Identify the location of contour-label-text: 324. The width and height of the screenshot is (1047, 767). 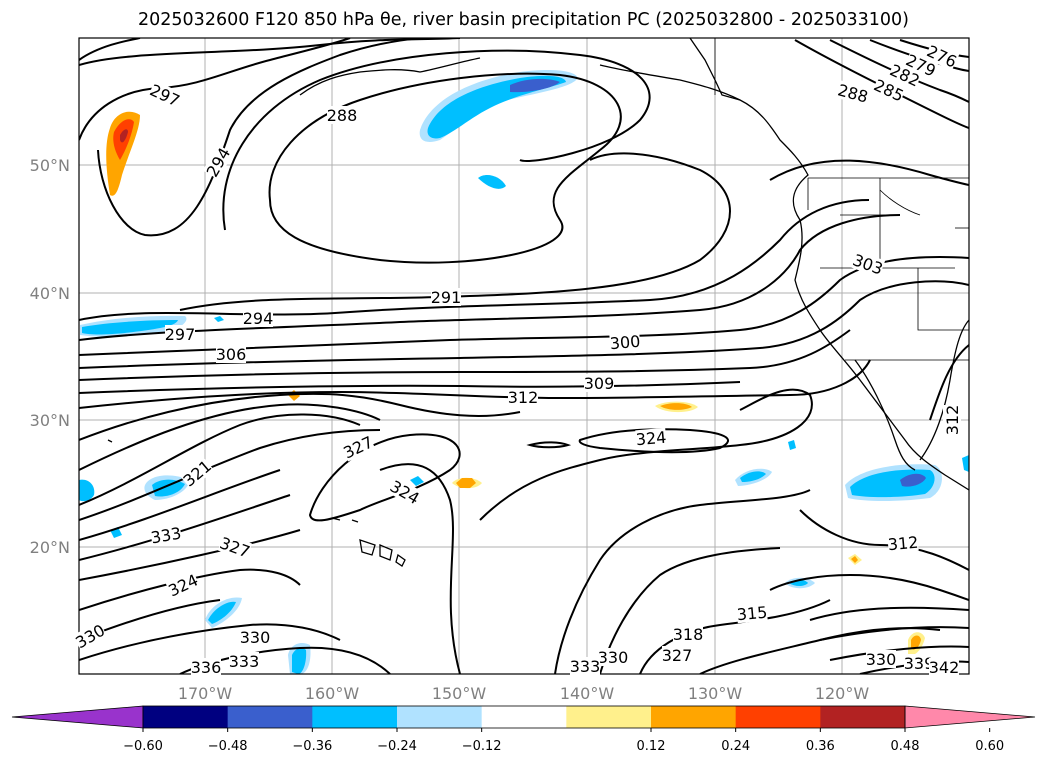
(651, 439).